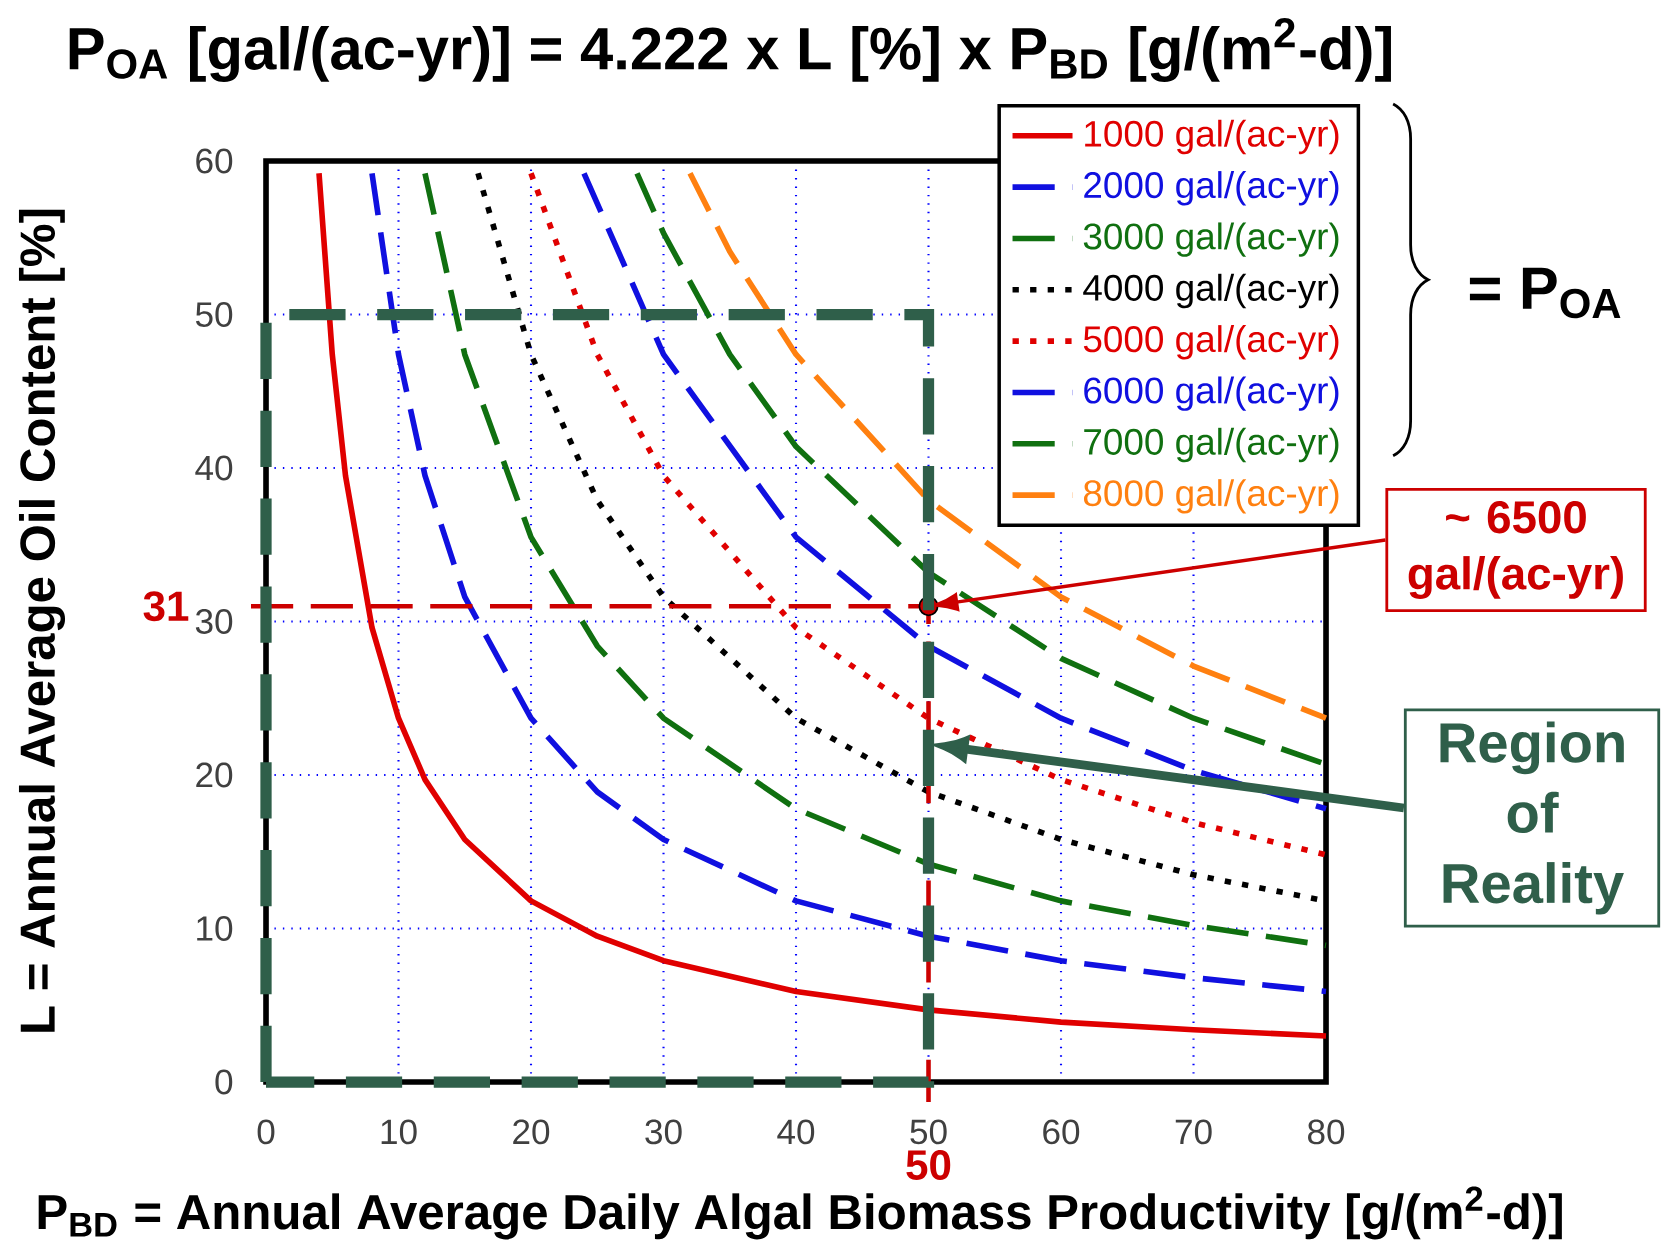 The width and height of the screenshot is (1666, 1255). What do you see at coordinates (928, 1132) in the screenshot?
I see `x-tick-label: 50` at bounding box center [928, 1132].